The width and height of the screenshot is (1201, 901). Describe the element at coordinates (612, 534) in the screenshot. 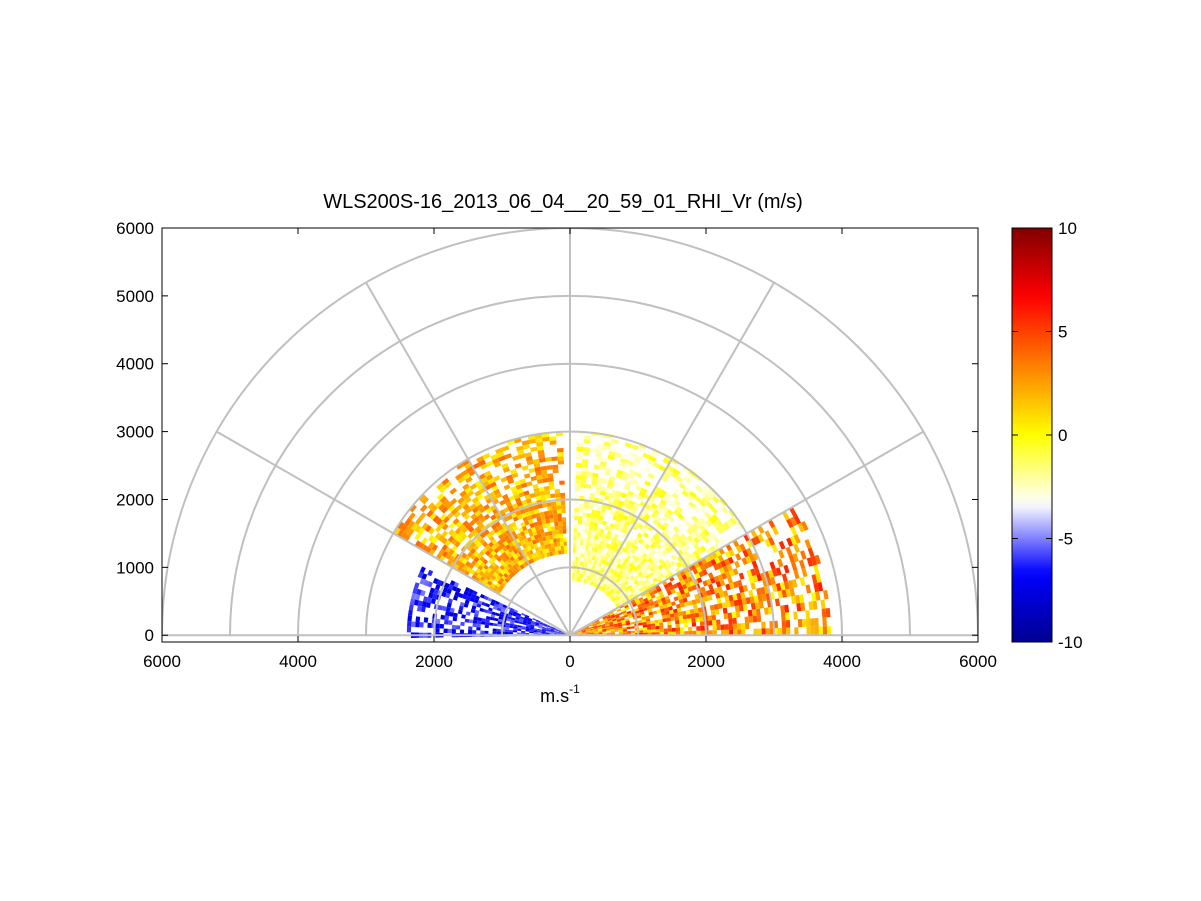

I see `velocity-field` at that location.